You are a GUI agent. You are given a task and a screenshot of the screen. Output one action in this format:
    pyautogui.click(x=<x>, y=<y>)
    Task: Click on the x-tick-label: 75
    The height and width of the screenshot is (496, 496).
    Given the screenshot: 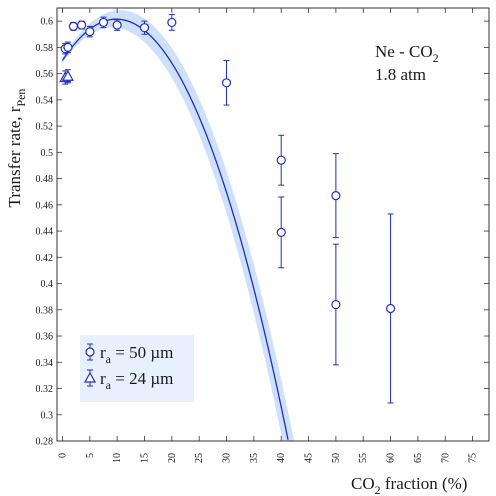 What is the action you would take?
    pyautogui.click(x=473, y=458)
    